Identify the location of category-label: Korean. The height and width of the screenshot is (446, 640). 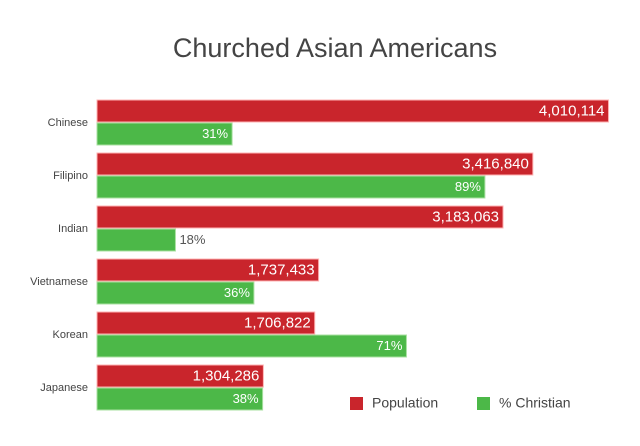
(70, 335).